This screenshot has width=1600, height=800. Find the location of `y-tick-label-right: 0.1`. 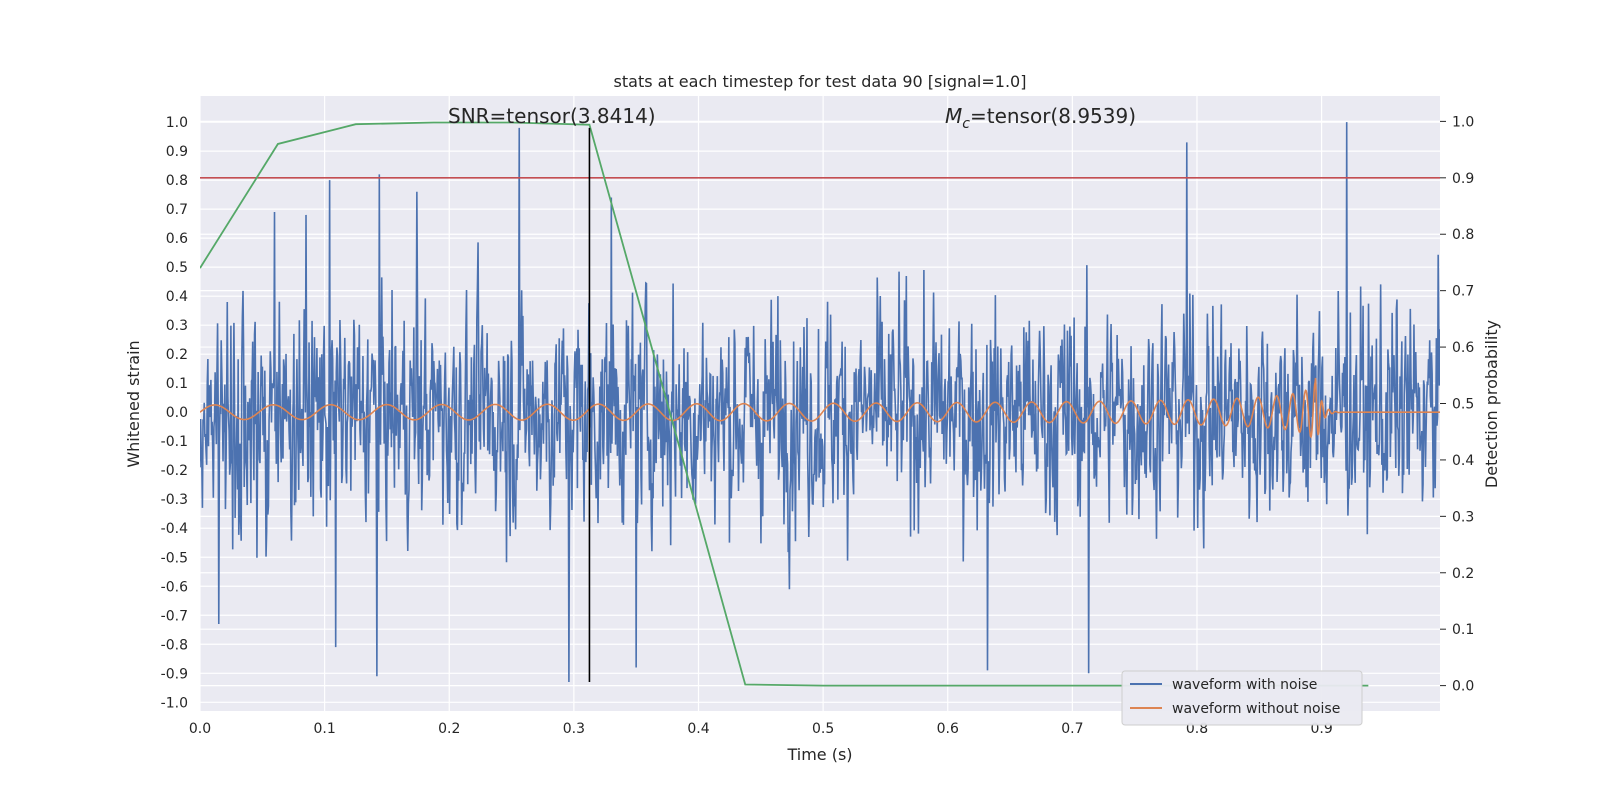

y-tick-label-right: 0.1 is located at coordinates (1463, 630).